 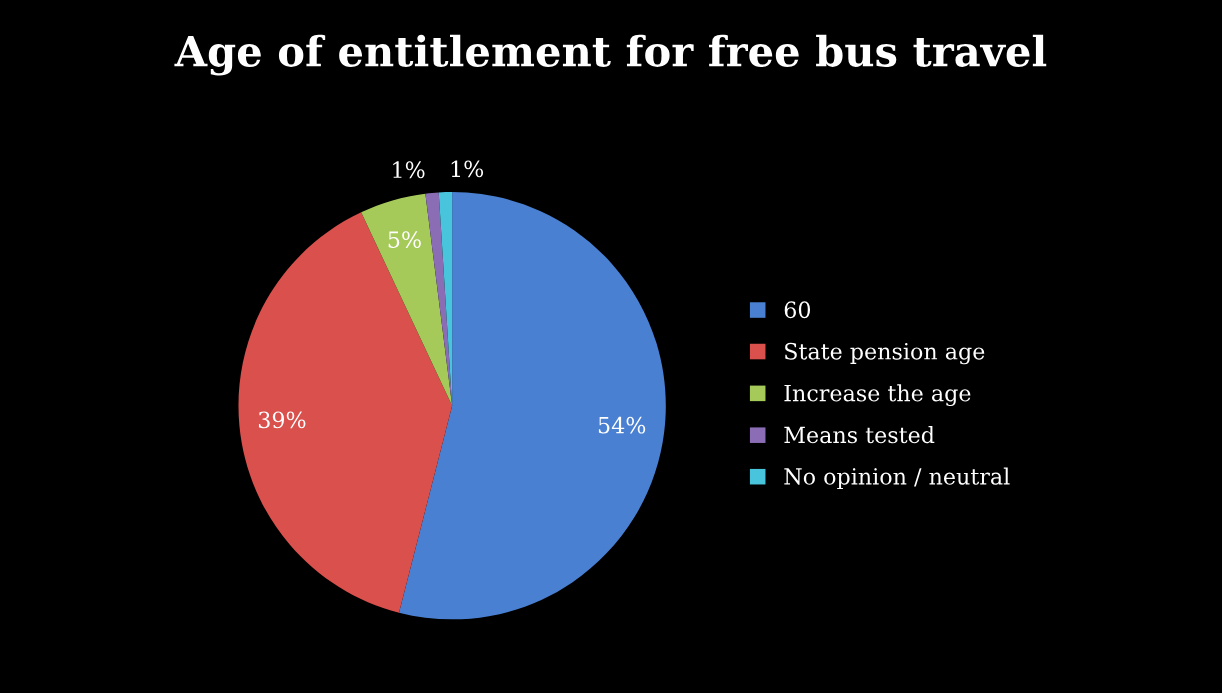 What do you see at coordinates (859, 435) in the screenshot?
I see `legend-label: Means tested` at bounding box center [859, 435].